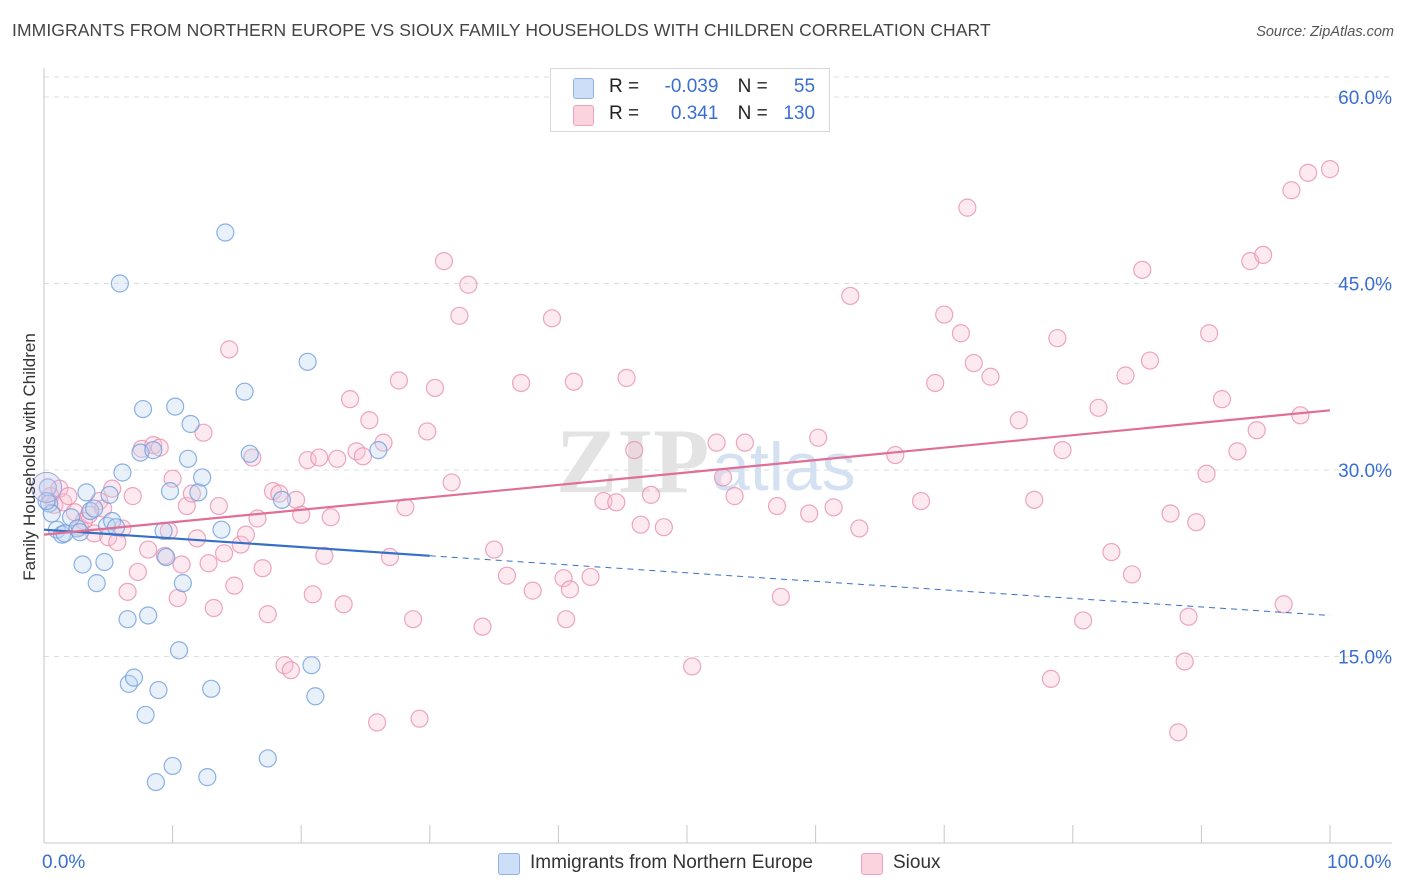 The height and width of the screenshot is (892, 1406). What do you see at coordinates (1359, 862) in the screenshot?
I see `x-axis-max-label: 100.0%` at bounding box center [1359, 862].